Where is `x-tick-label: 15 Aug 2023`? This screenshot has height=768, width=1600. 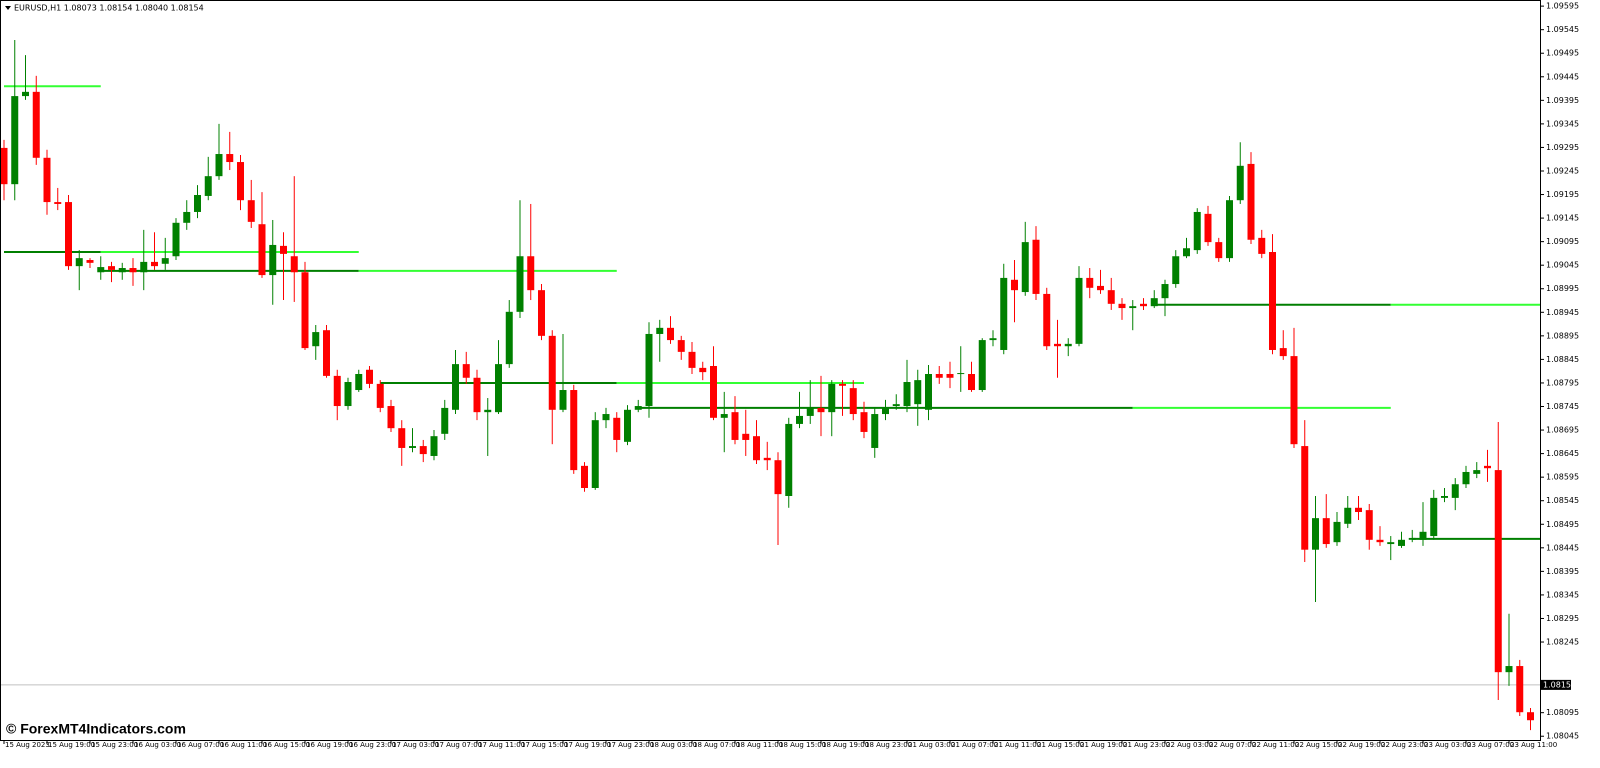
x-tick-label: 15 Aug 2023 is located at coordinates (27, 745).